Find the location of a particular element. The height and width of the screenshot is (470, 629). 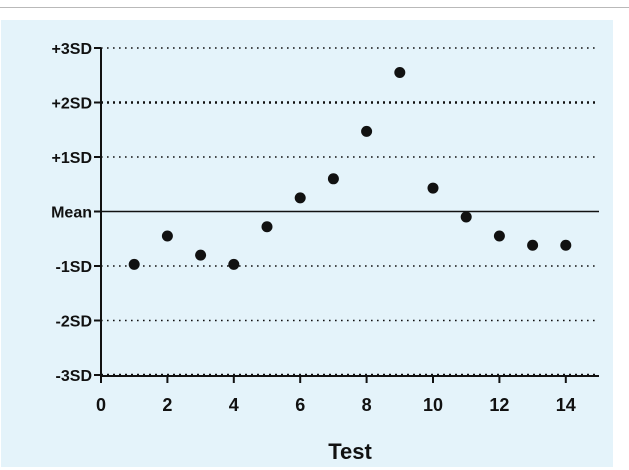

x-tick-label: 8 is located at coordinates (367, 405).